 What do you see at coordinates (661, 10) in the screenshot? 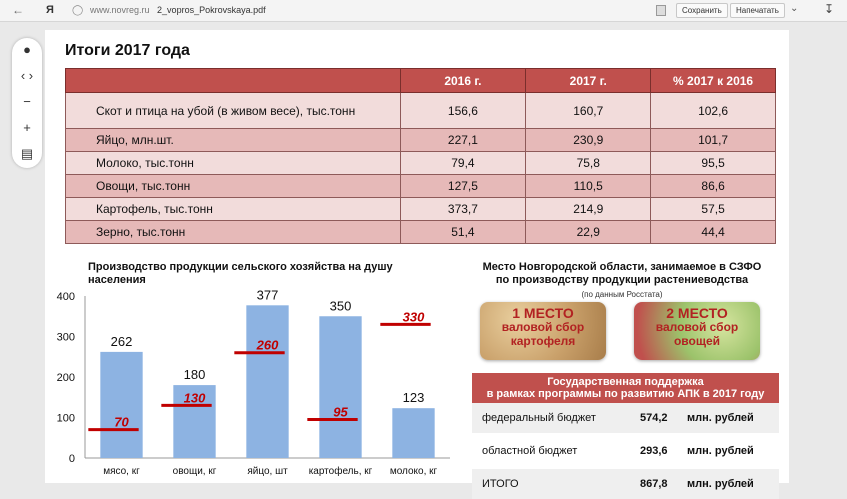
I see `document-icon` at bounding box center [661, 10].